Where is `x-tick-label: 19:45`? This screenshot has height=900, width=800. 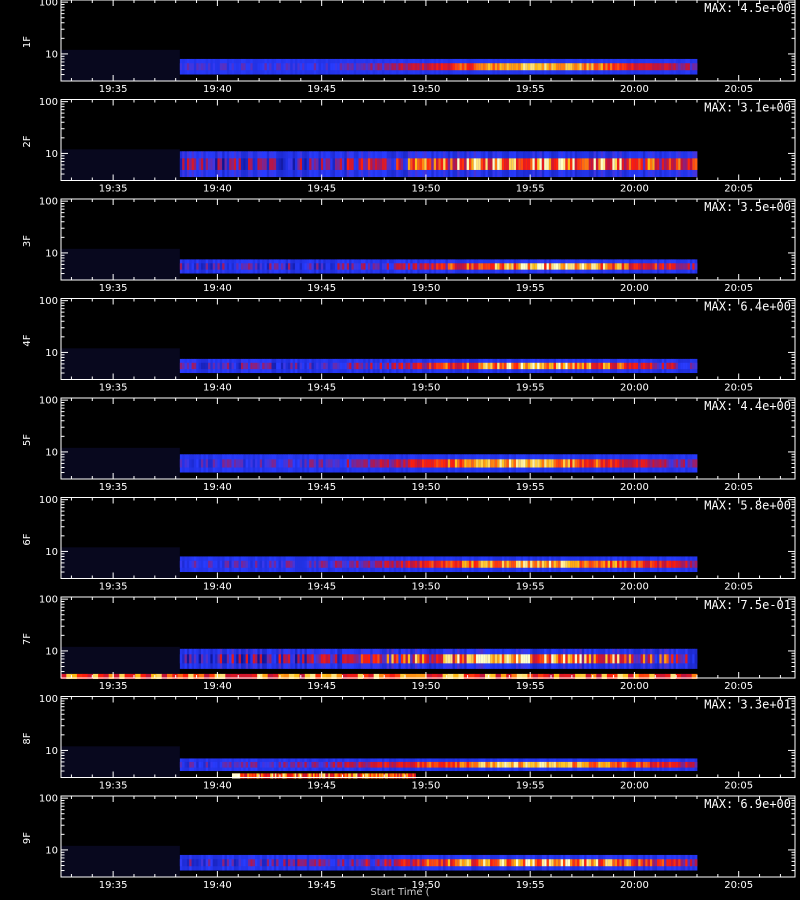 x-tick-label: 19:45 is located at coordinates (321, 587).